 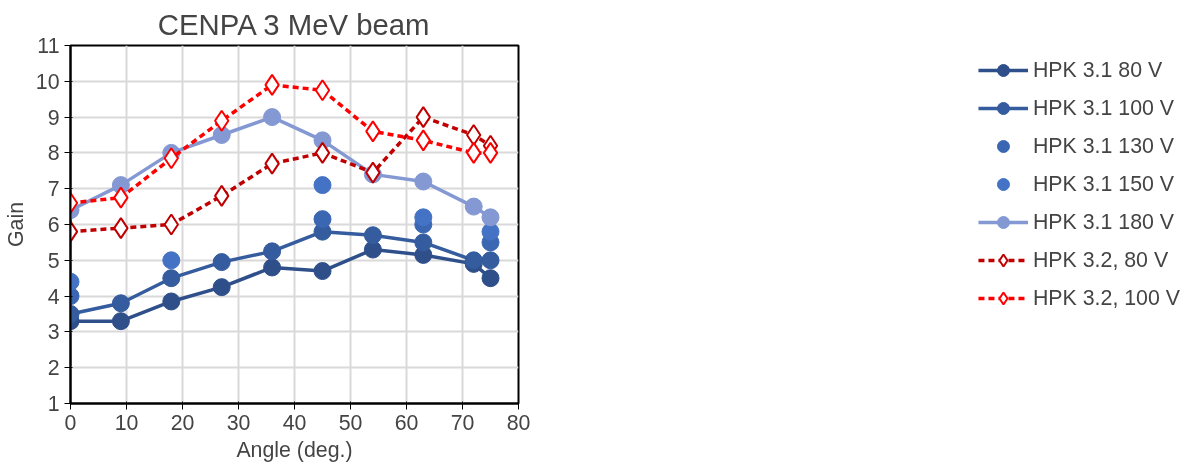 What do you see at coordinates (47, 81) in the screenshot?
I see `y-tick-label: 10` at bounding box center [47, 81].